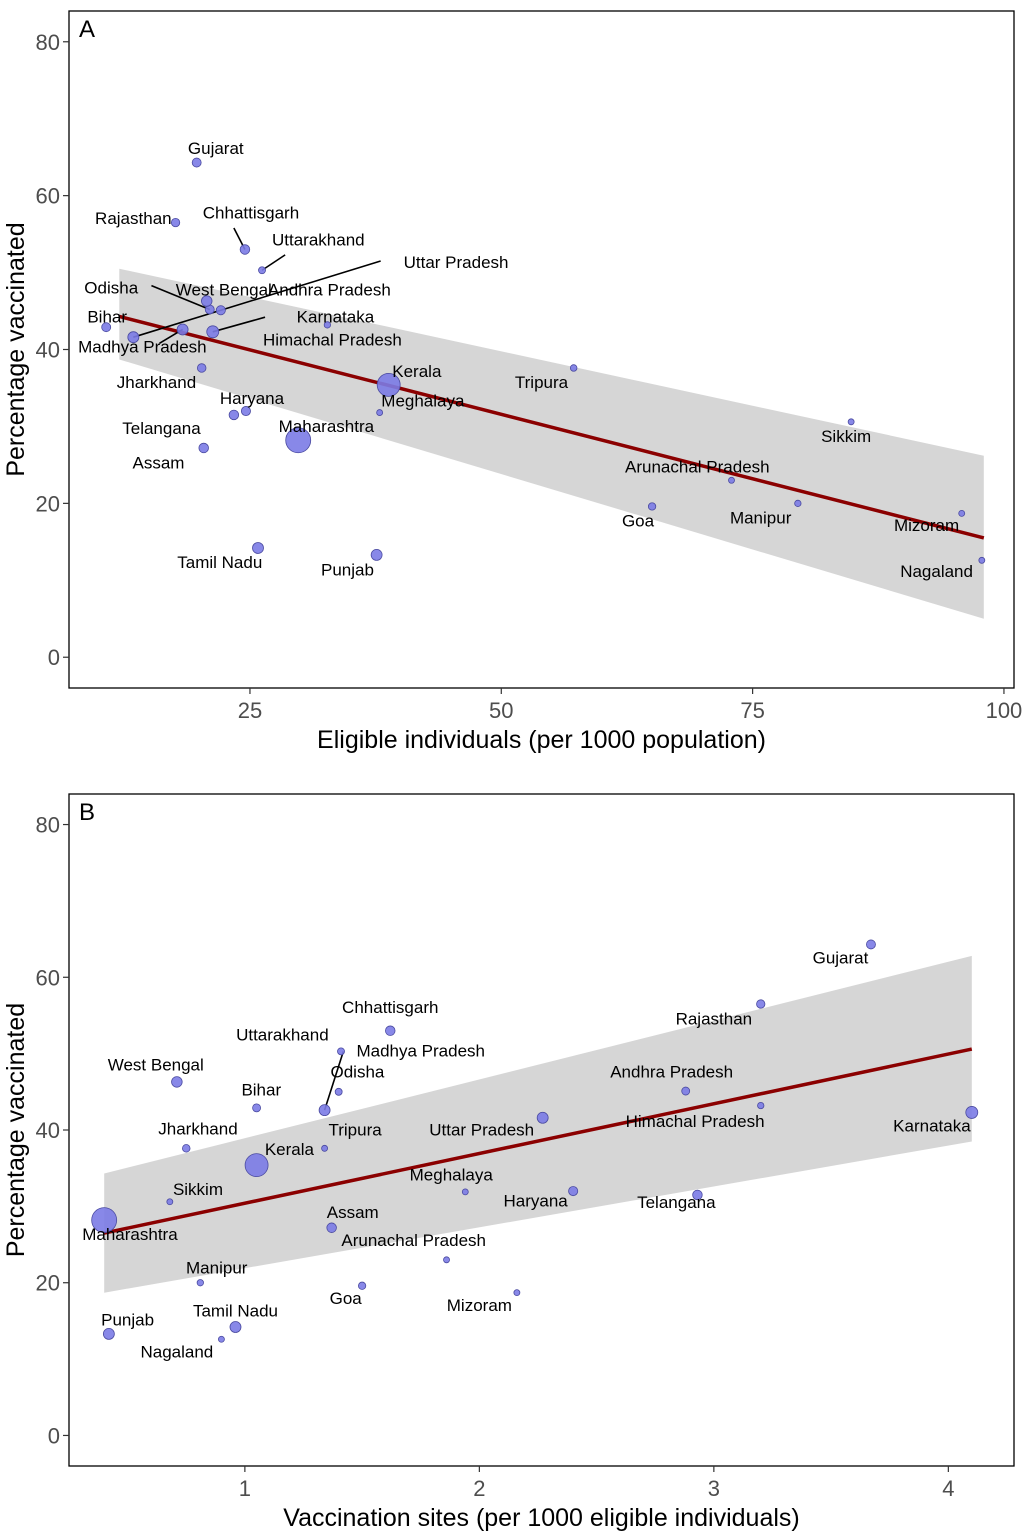 The height and width of the screenshot is (1534, 1024). I want to click on panel-b-label-mizoram: Mizoram, so click(479, 1305).